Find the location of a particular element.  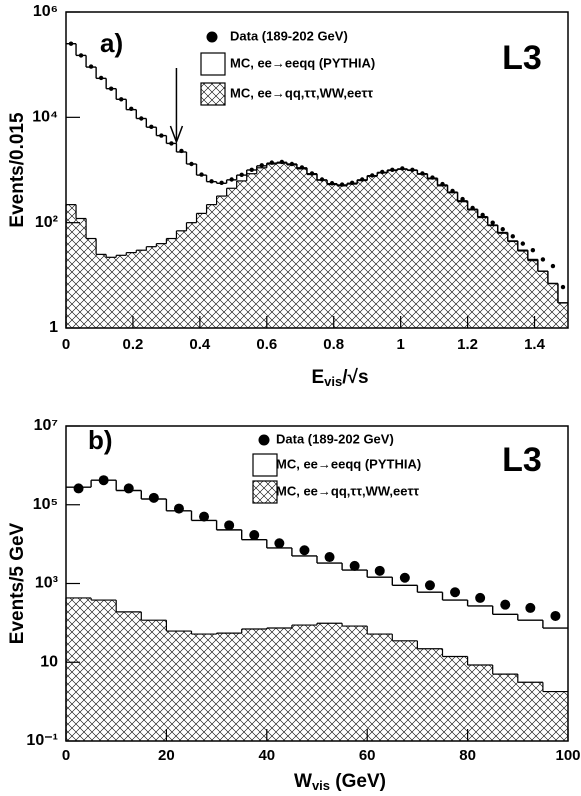

y-tick-label: 10⁵ is located at coordinates (45, 504).